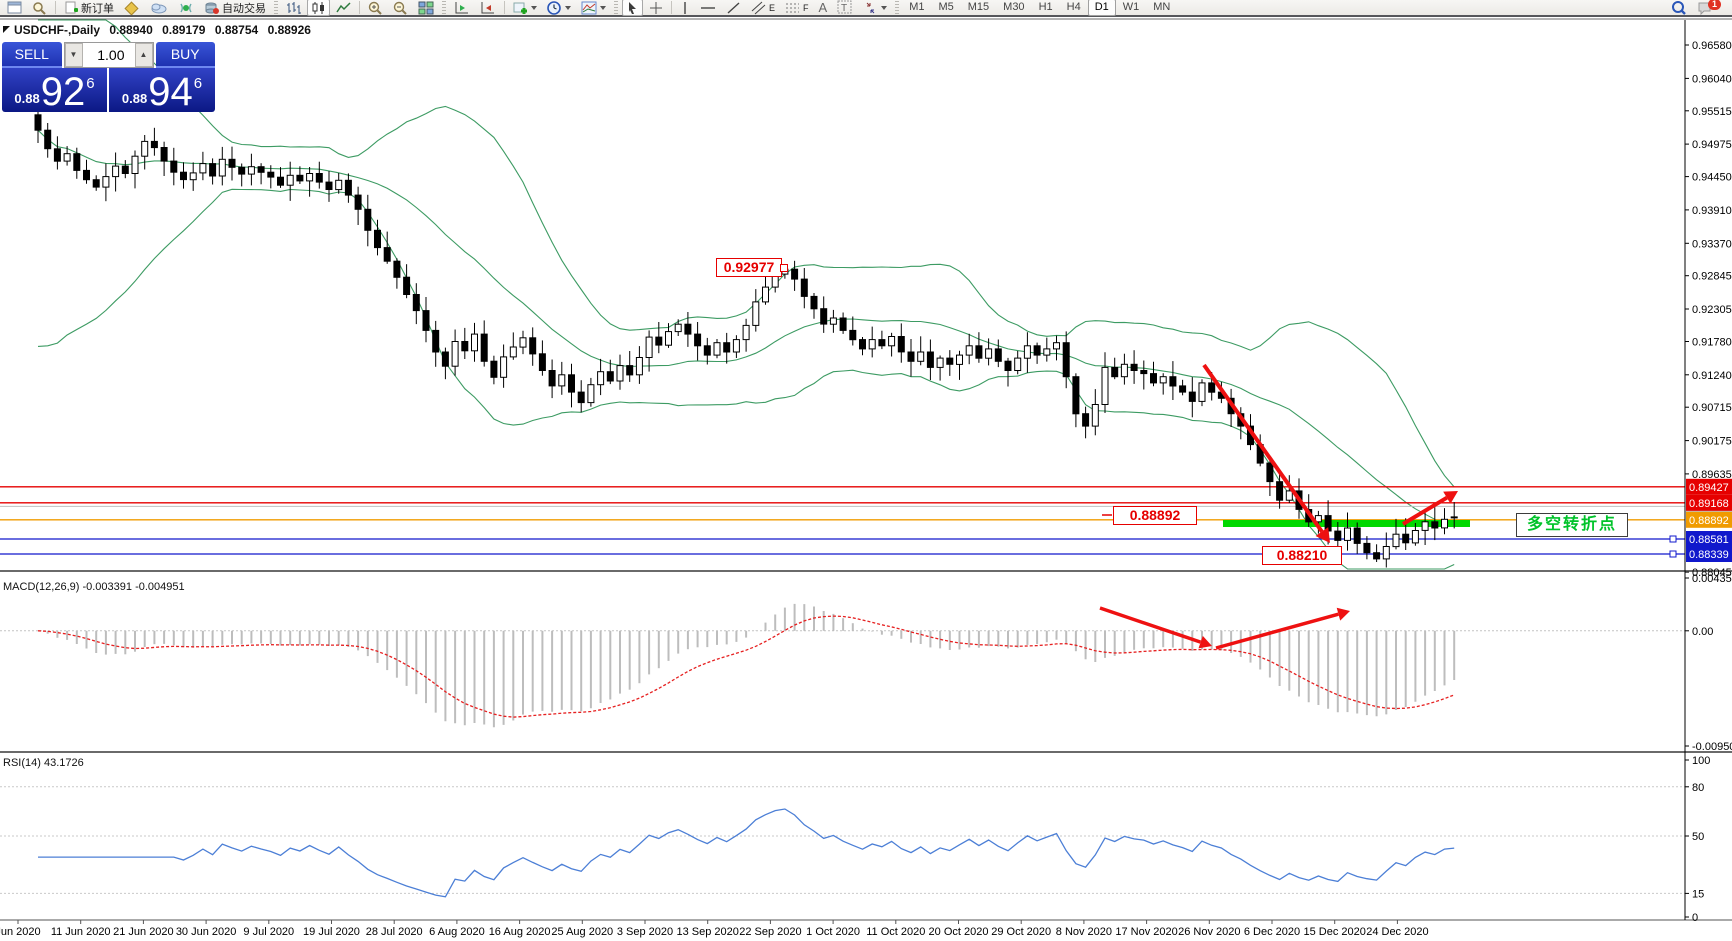  I want to click on svg-text: 6 Dec 2020, so click(1272, 932).